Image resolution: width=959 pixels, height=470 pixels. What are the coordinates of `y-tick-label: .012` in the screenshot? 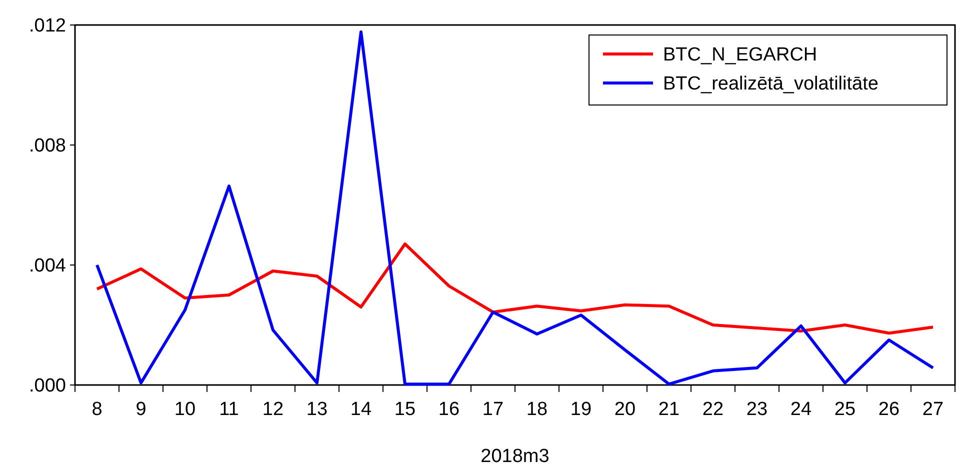 It's located at (47, 26).